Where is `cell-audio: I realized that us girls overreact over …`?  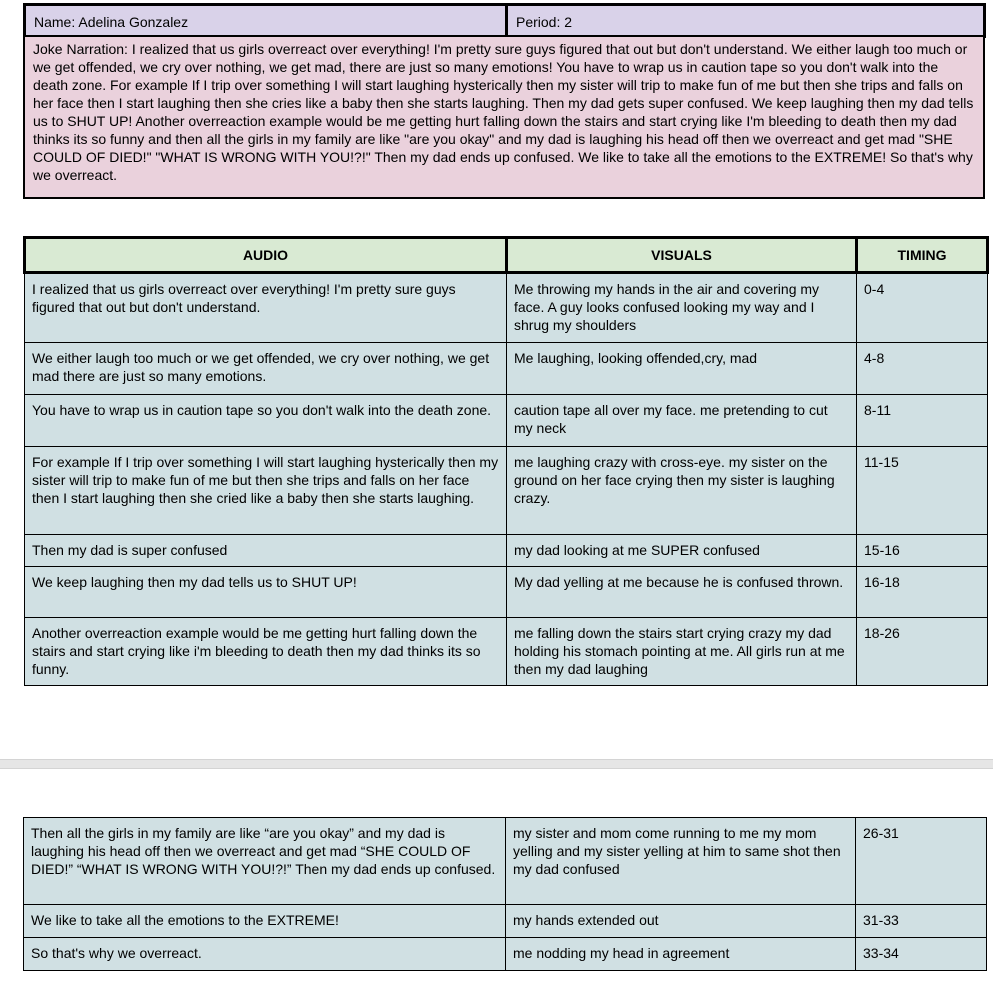
cell-audio: I realized that us girls overreact over … is located at coordinates (265, 307).